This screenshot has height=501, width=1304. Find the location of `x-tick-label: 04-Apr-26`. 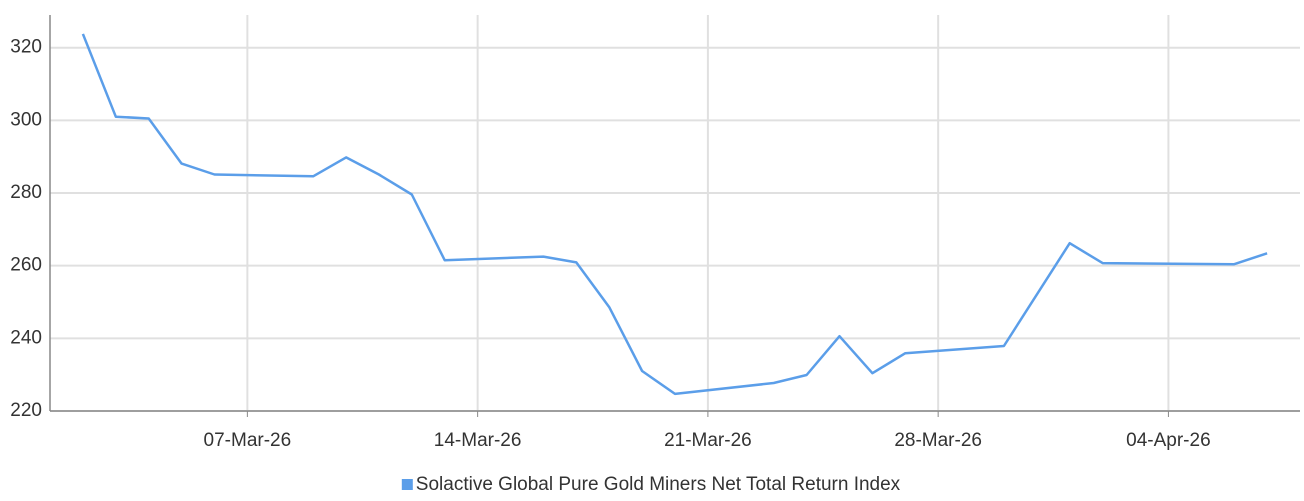

x-tick-label: 04-Apr-26 is located at coordinates (1168, 440).